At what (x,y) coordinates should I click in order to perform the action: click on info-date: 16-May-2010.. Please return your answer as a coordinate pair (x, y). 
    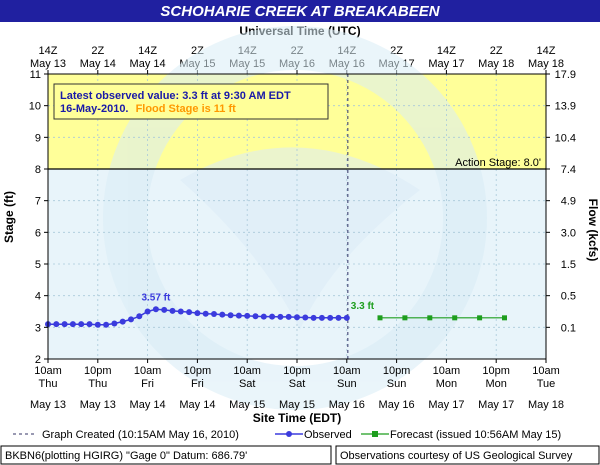
    Looking at the image, I should click on (94, 109).